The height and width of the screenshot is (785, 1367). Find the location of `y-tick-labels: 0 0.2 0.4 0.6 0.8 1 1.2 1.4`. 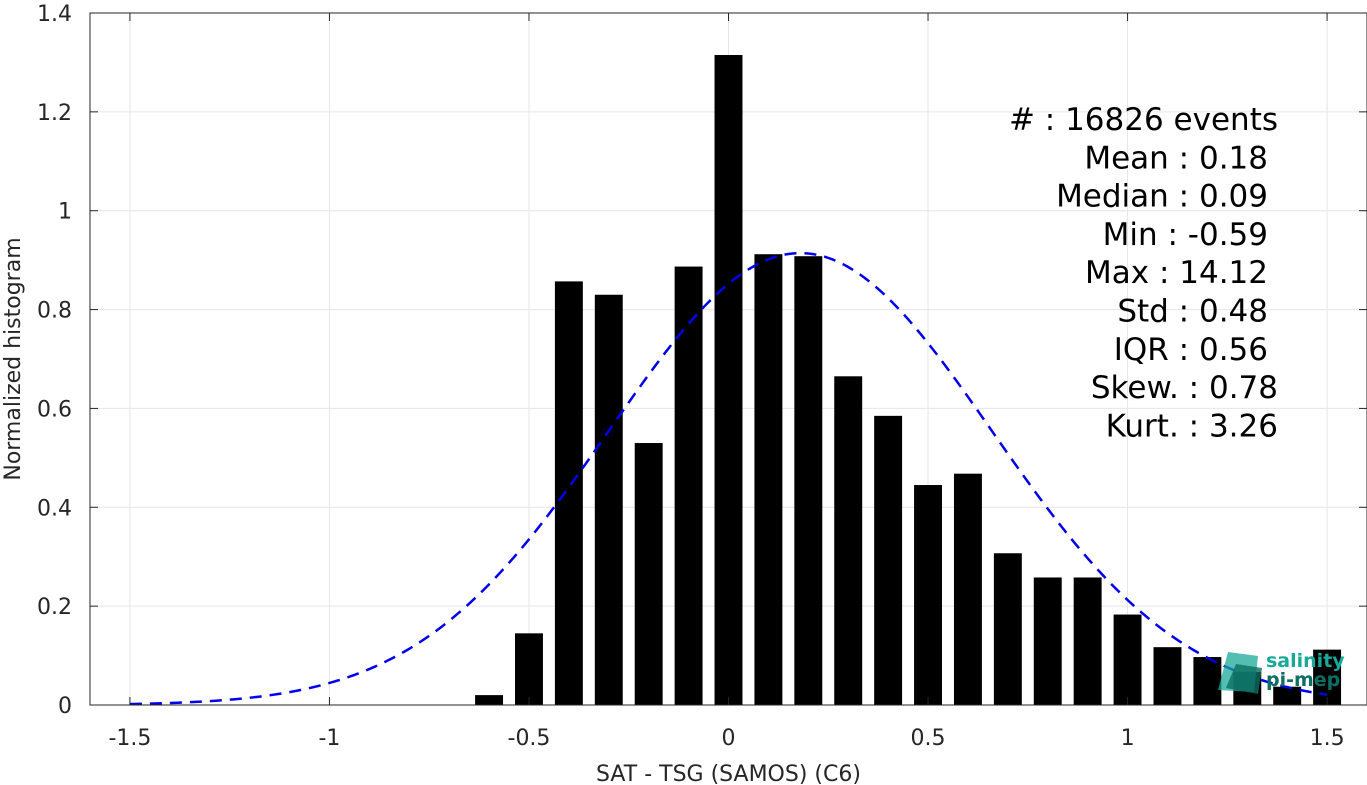

y-tick-labels: 0 0.2 0.4 0.6 0.8 1 1.2 1.4 is located at coordinates (54, 360).